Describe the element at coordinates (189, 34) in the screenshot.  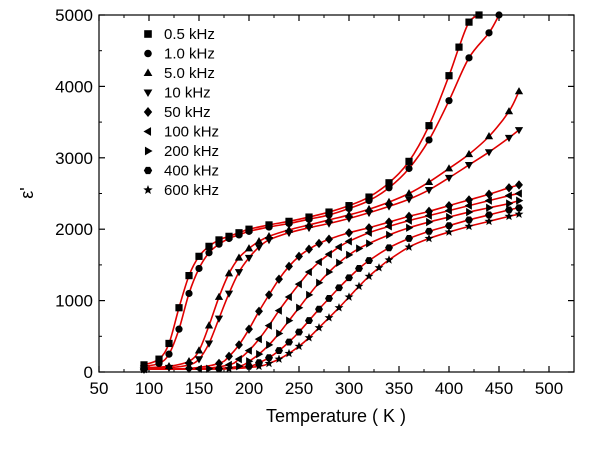
I see `legend-label: 0.5 kHz` at that location.